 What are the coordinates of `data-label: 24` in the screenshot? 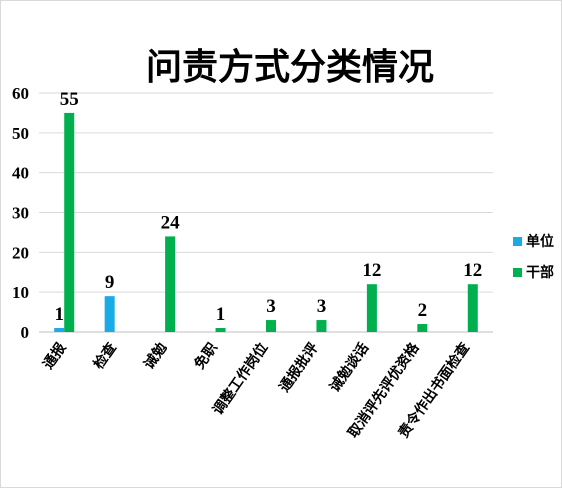 It's located at (171, 222).